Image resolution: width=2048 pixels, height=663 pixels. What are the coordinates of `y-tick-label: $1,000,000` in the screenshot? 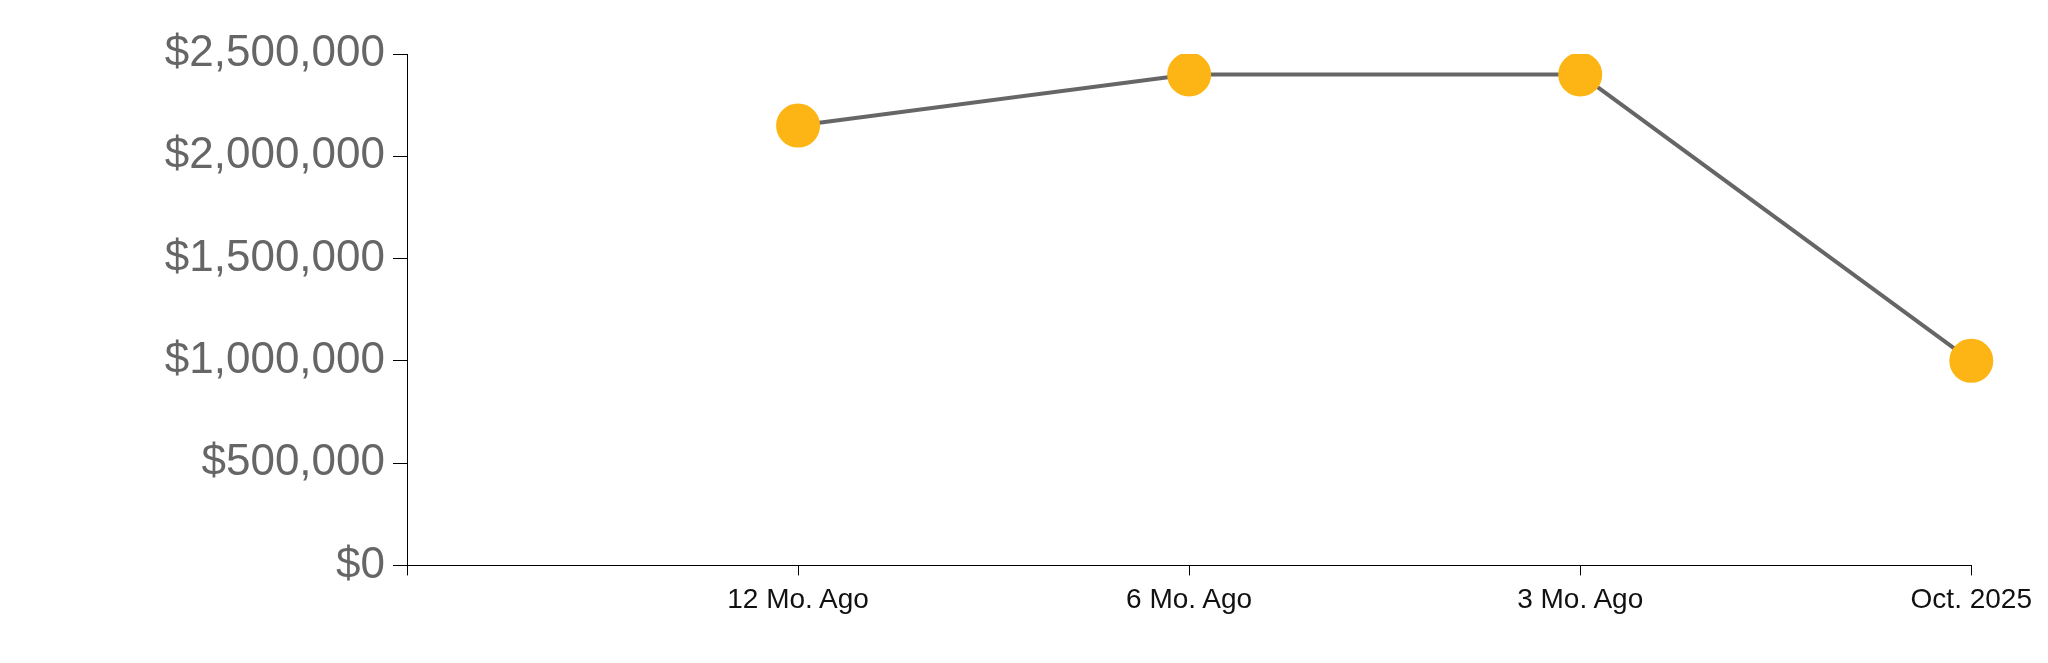 It's located at (274, 357).